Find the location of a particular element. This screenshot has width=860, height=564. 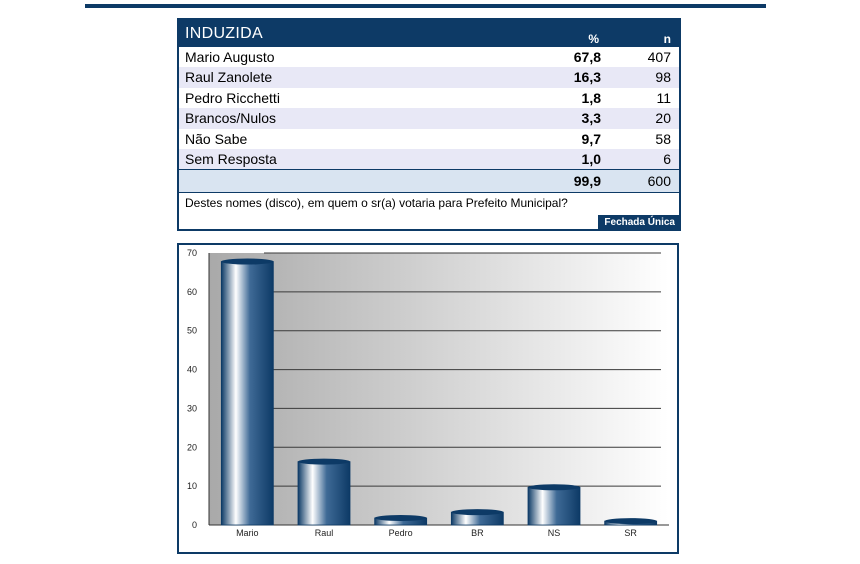

y-tick-label: 40 is located at coordinates (192, 370).